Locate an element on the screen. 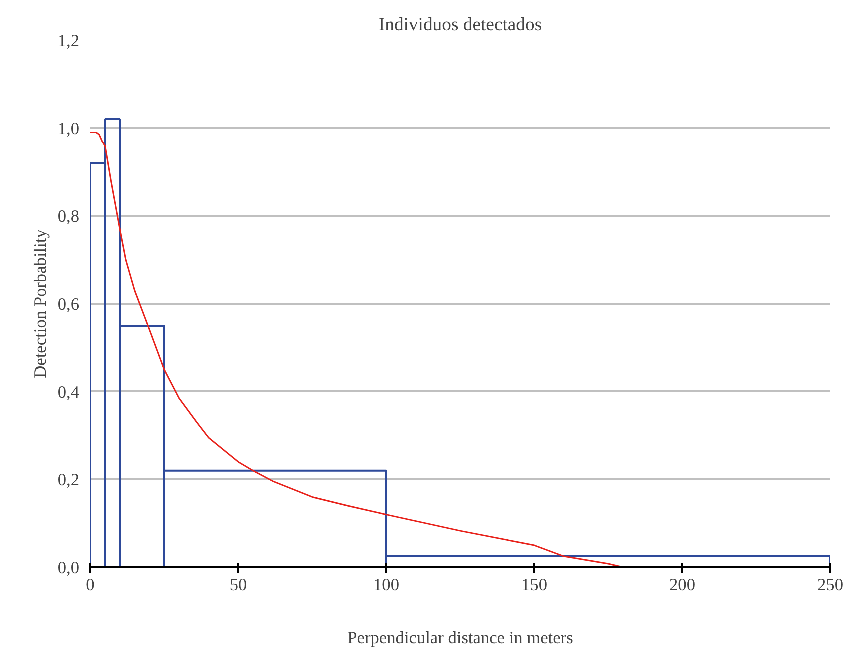  y-tick-label: 0,0 is located at coordinates (69, 568).